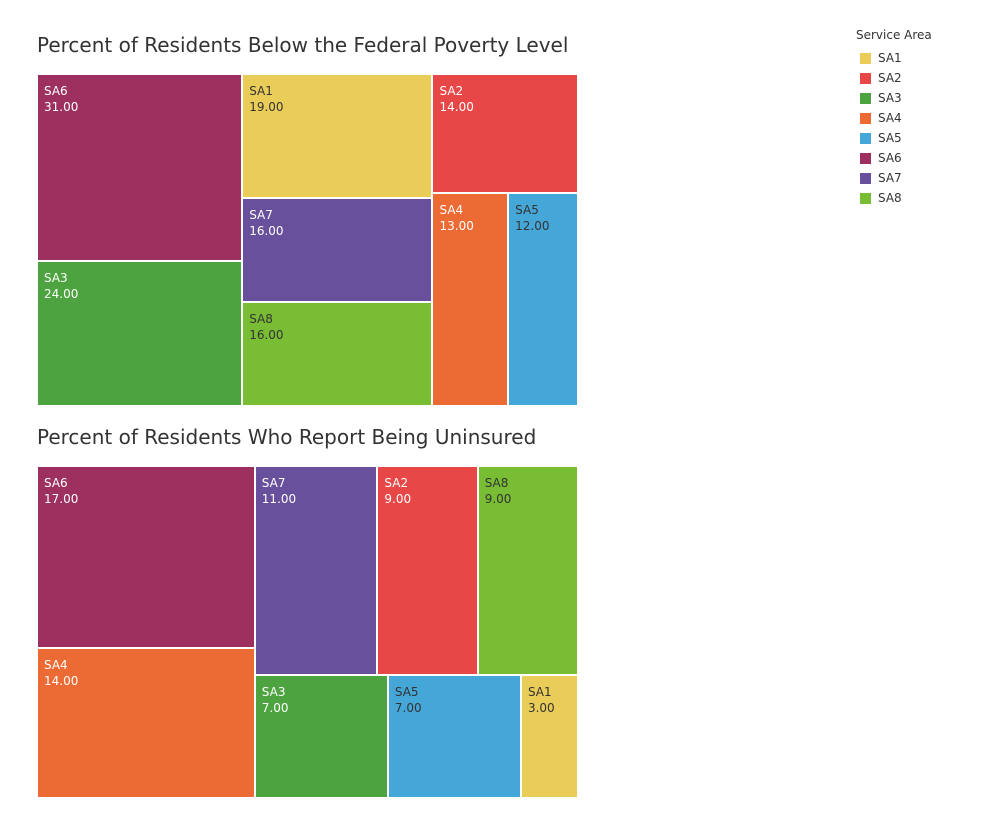 The width and height of the screenshot is (993, 823). What do you see at coordinates (890, 78) in the screenshot?
I see `legend-label: SA2` at bounding box center [890, 78].